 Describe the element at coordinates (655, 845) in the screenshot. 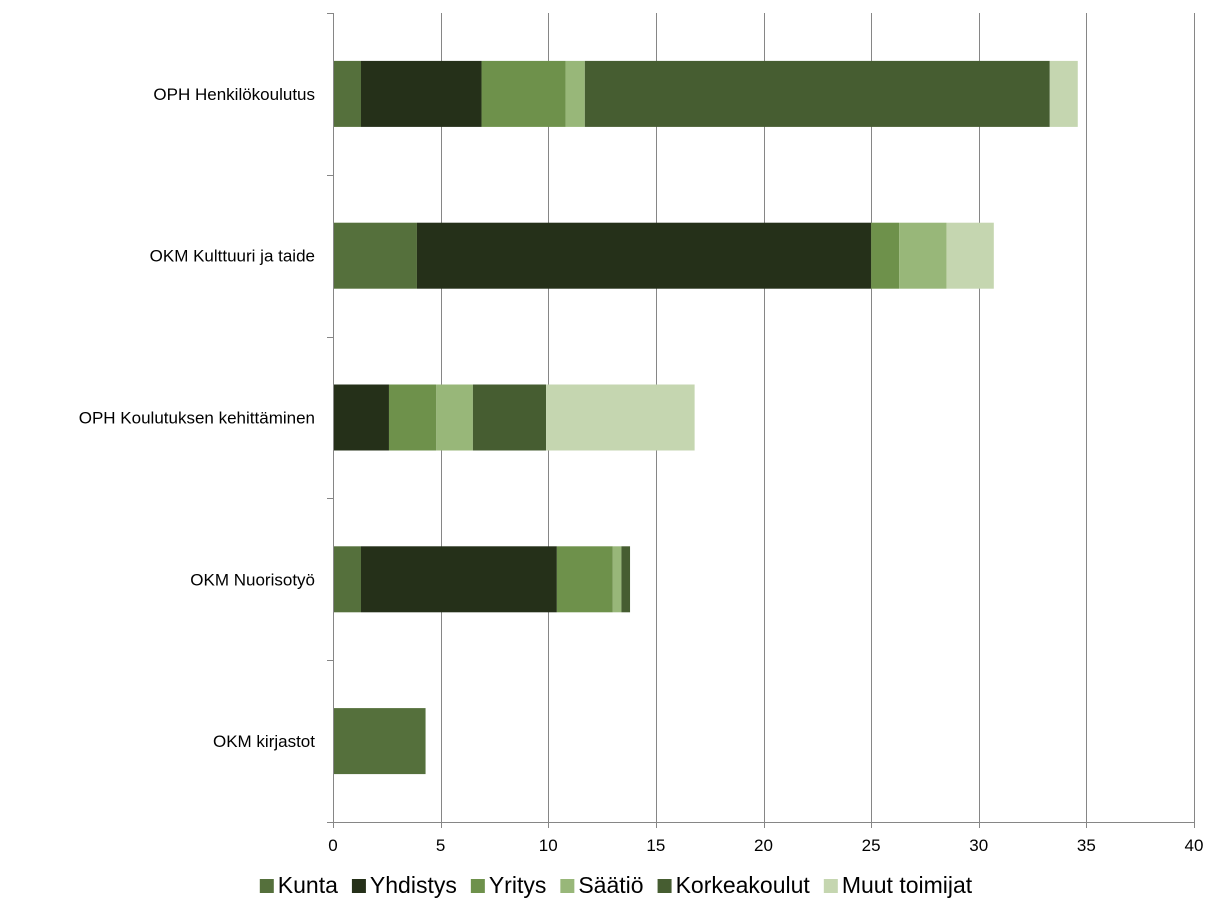

I see `x-tick-label: 15` at that location.